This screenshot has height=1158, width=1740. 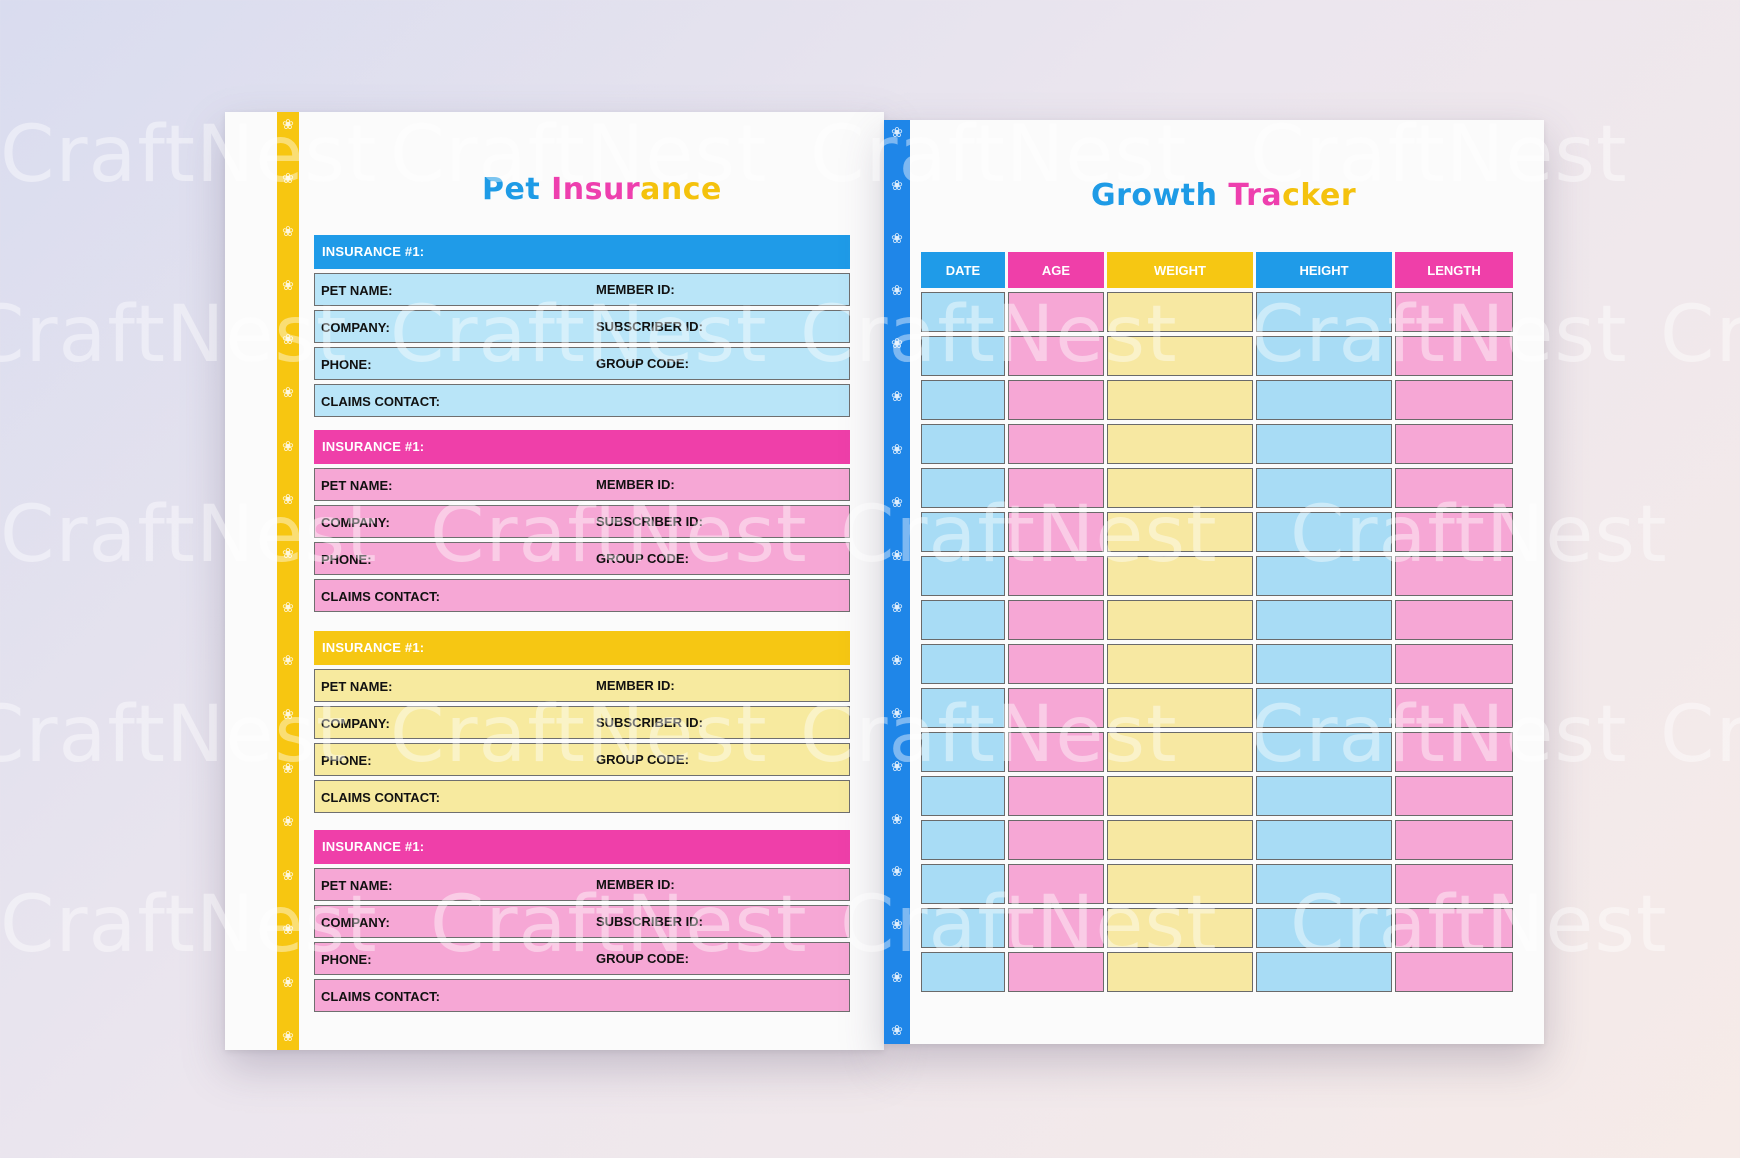 I want to click on field-label: PHONE:, so click(x=346, y=760).